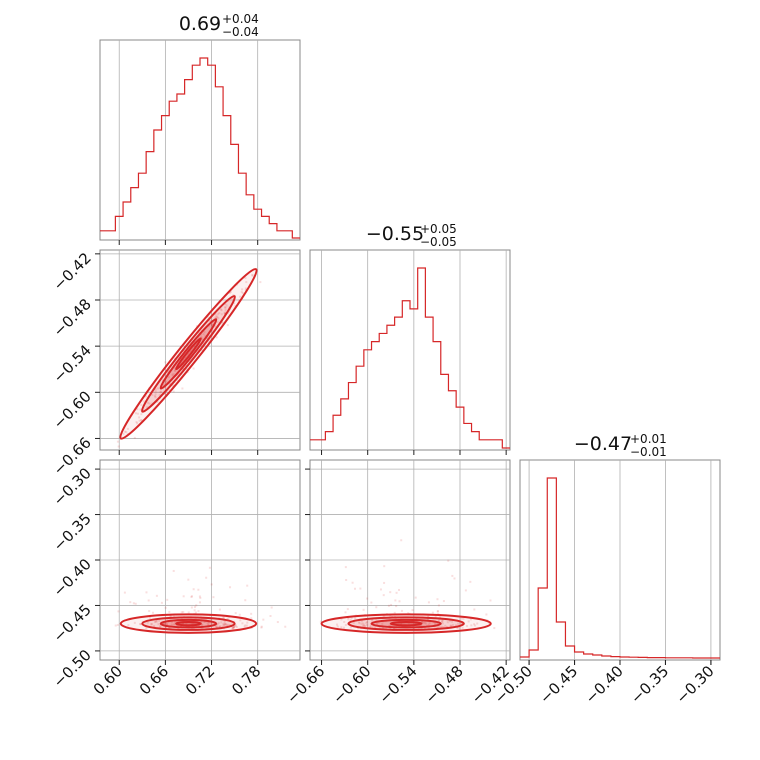 Image resolution: width=760 pixels, height=760 pixels. What do you see at coordinates (648, 452) in the screenshot?
I see `title-2-minus: −0.01` at bounding box center [648, 452].